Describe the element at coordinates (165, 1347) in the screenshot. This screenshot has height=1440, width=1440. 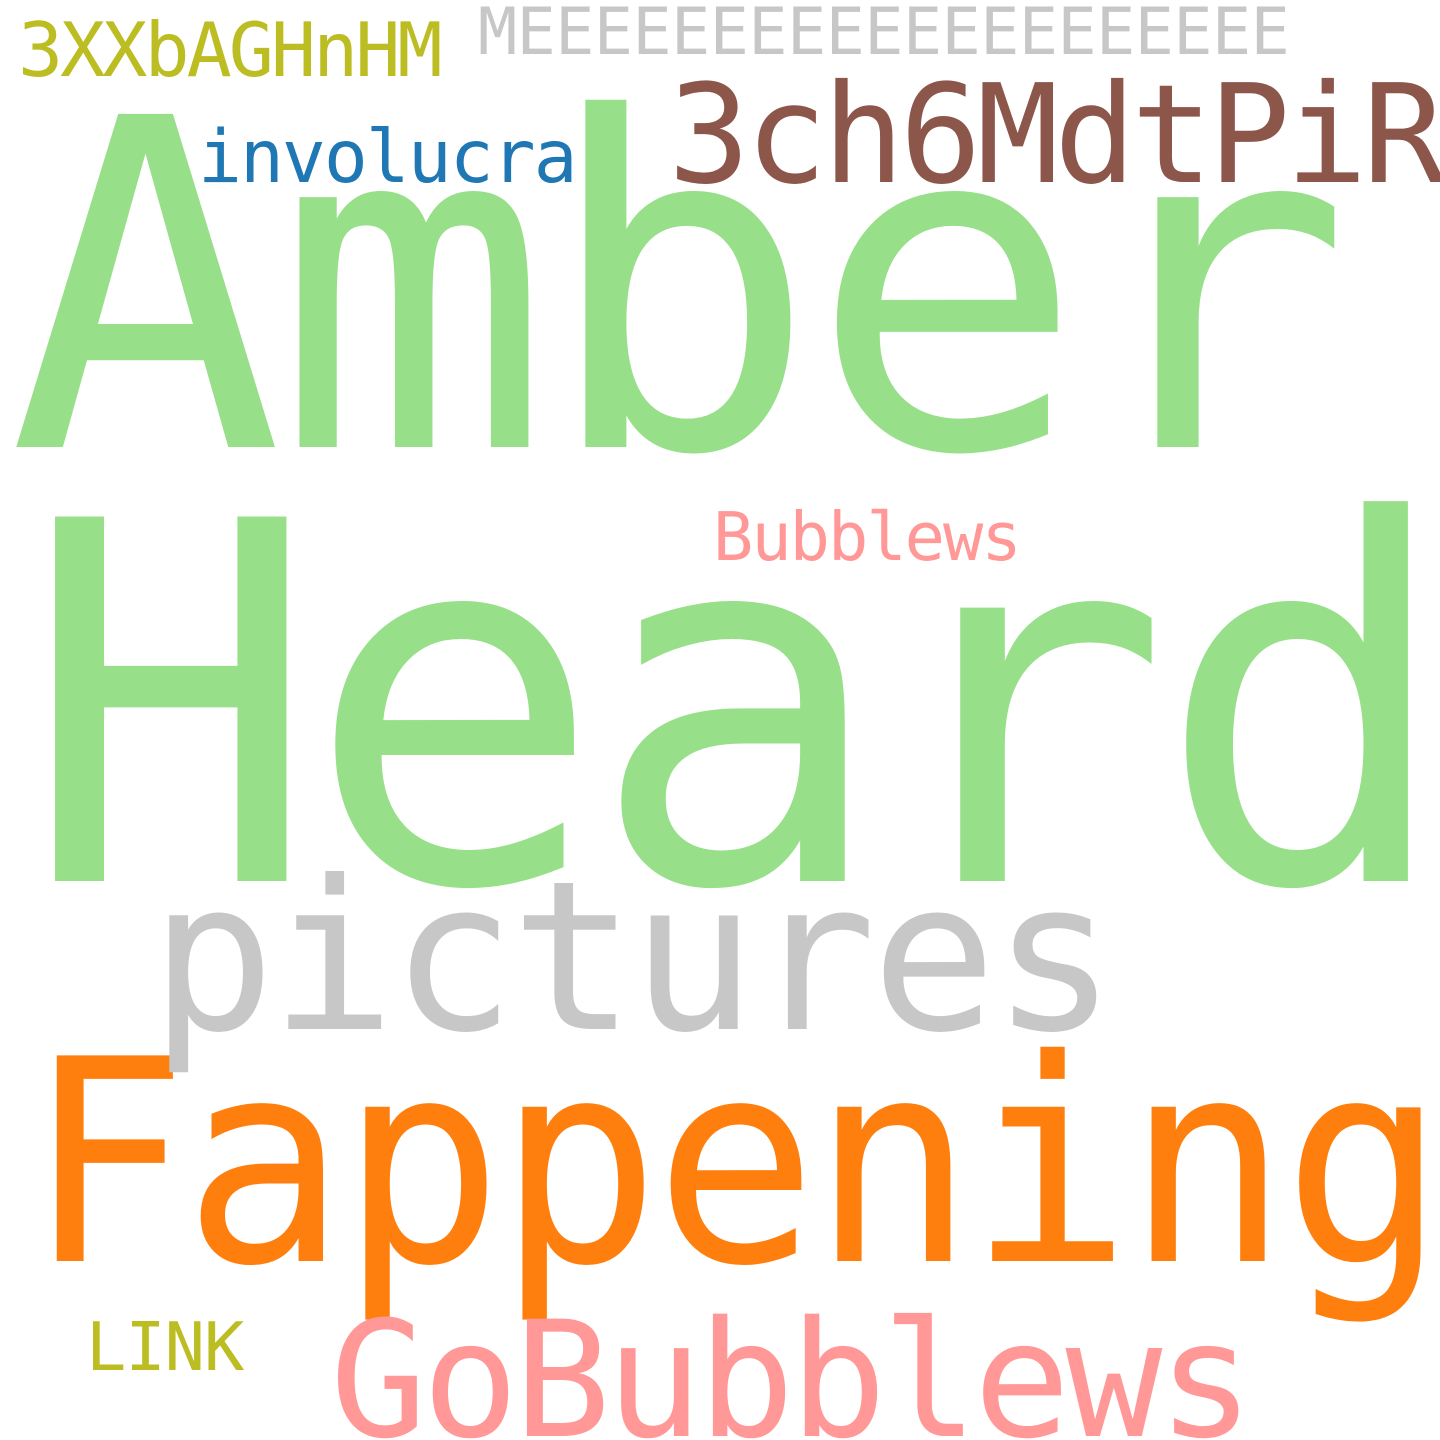
I see `word-link: LINK` at that location.